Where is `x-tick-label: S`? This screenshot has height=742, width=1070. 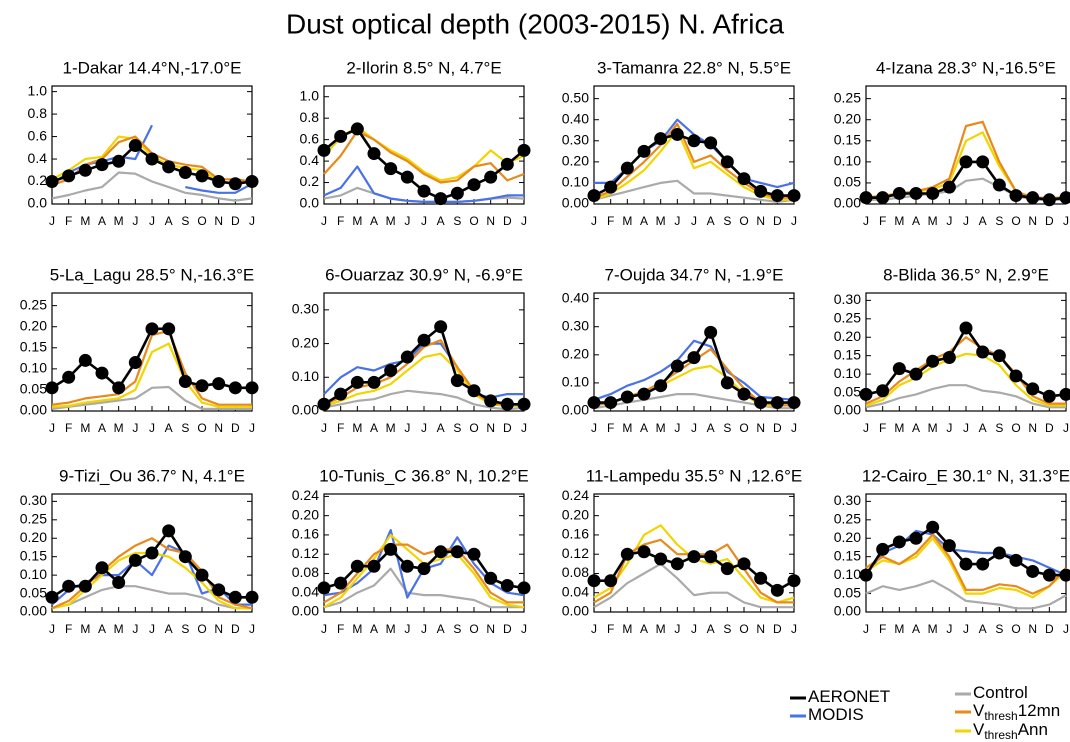
x-tick-label: S is located at coordinates (457, 428).